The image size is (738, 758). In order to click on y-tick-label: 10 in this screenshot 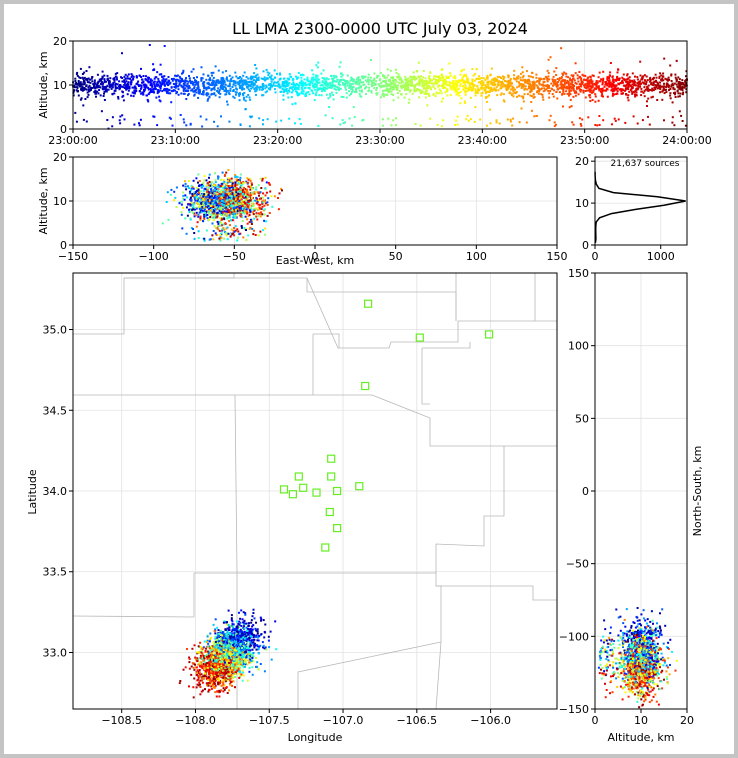, I will do `click(60, 201)`.